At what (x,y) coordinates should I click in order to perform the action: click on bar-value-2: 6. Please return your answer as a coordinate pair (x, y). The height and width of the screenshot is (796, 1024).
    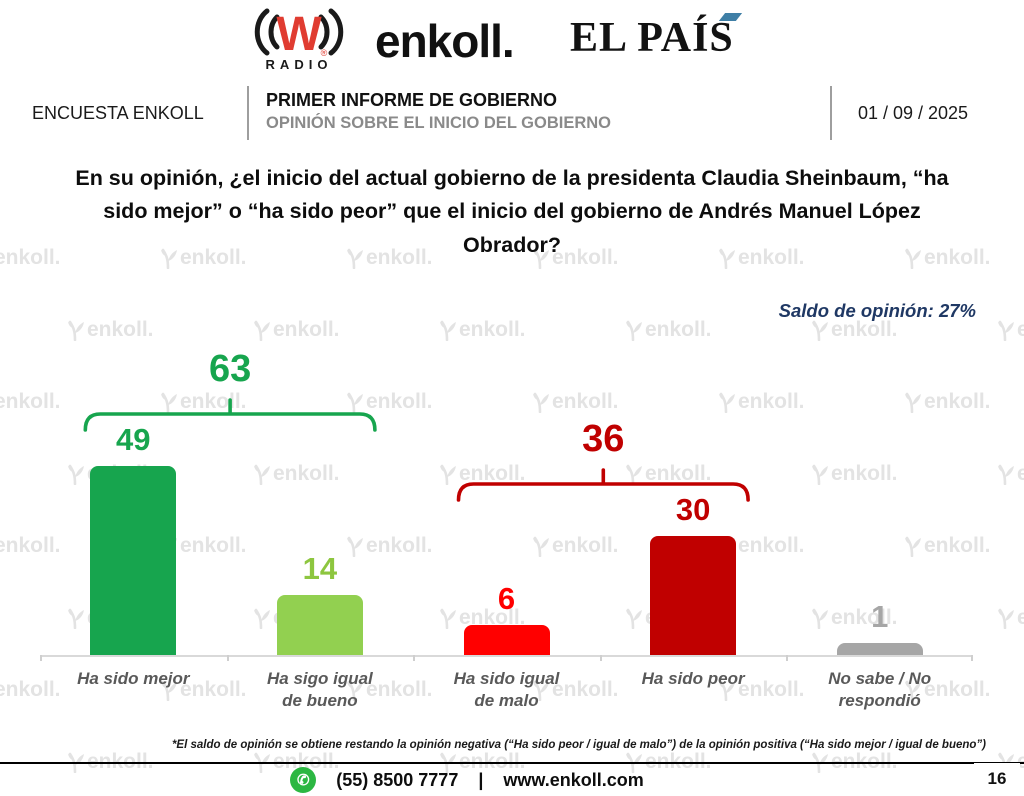
    Looking at the image, I should click on (506, 598).